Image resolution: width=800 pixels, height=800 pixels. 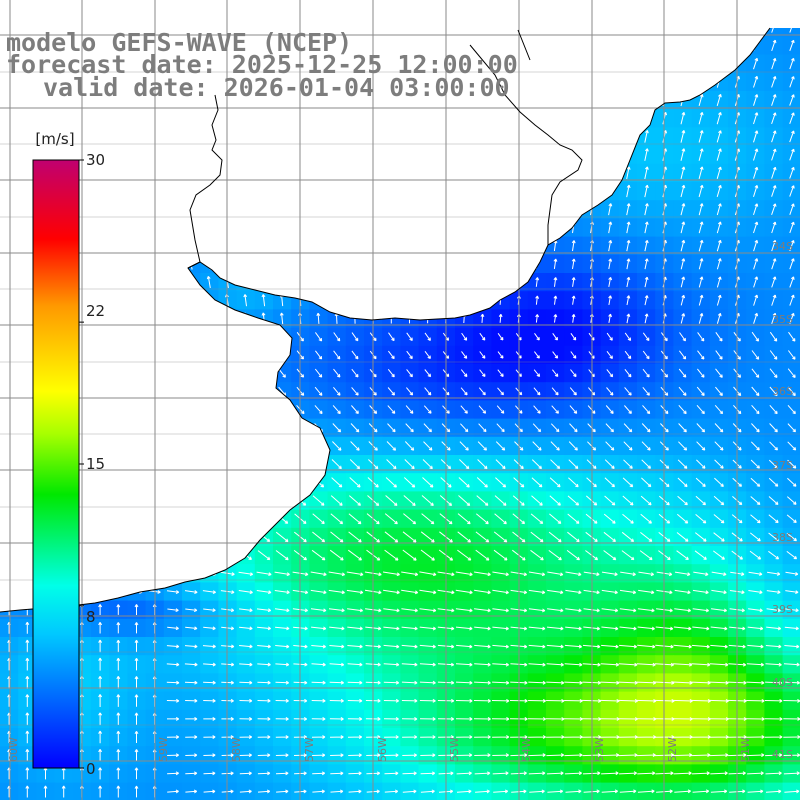 I want to click on lat-label-39s: 39S, so click(x=782, y=609).